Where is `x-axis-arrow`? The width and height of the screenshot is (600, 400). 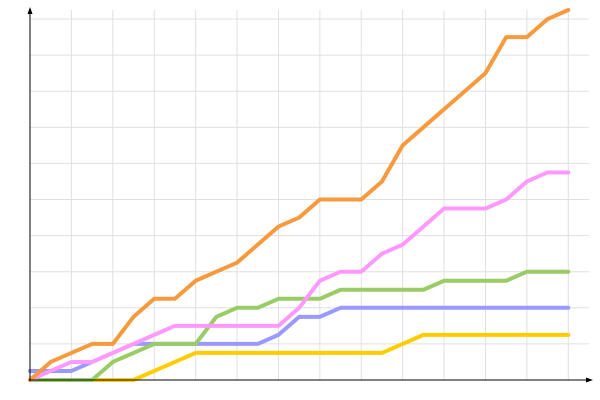 x-axis-arrow is located at coordinates (589, 380).